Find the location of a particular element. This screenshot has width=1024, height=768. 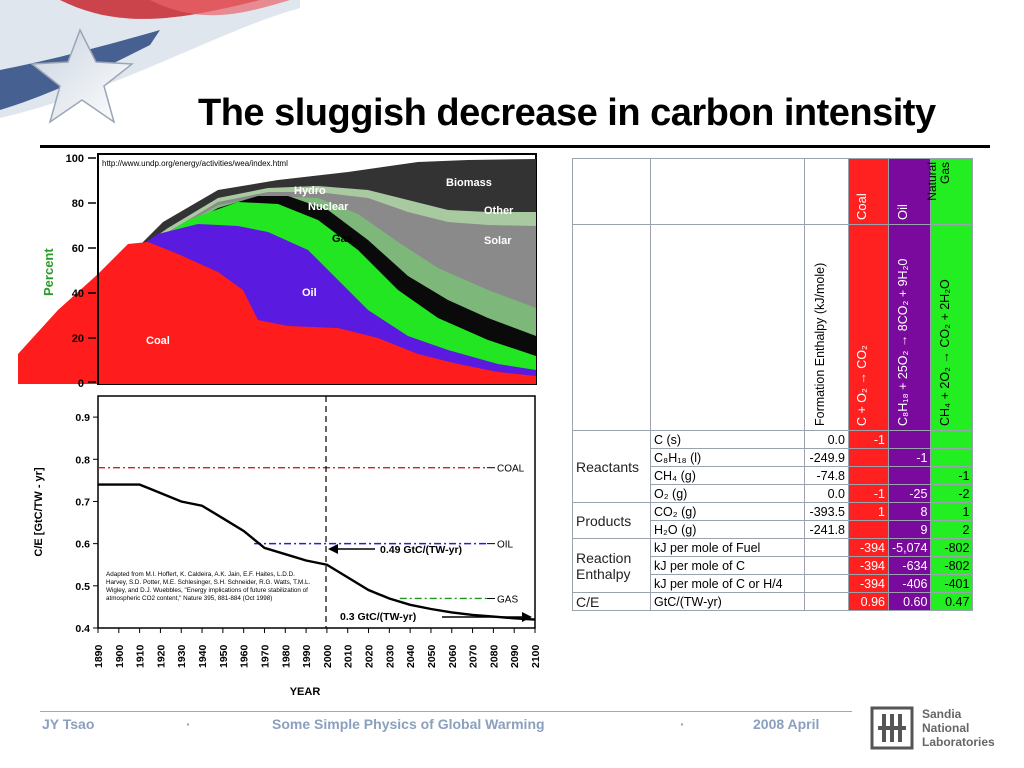

x-tick-label: 2010 is located at coordinates (349, 656).